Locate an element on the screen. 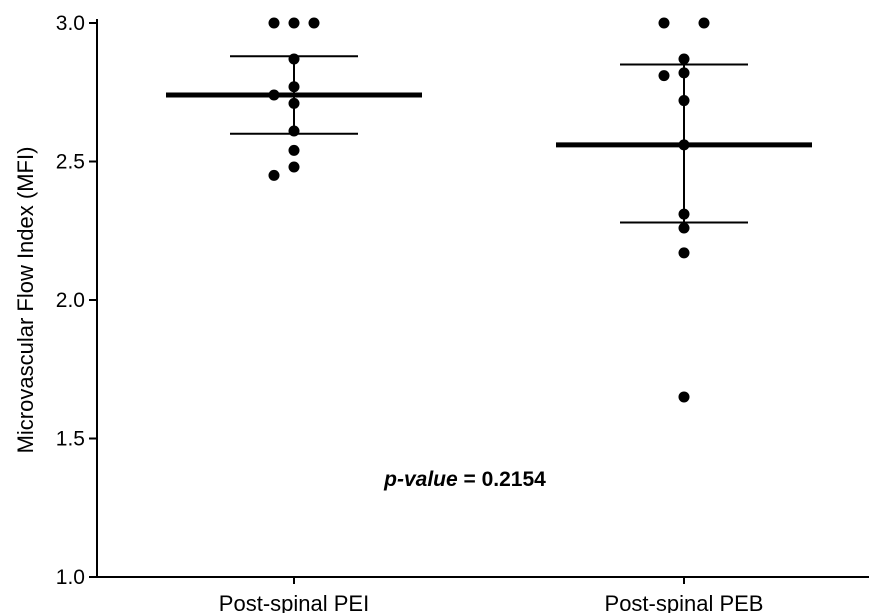 This screenshot has width=869, height=613. y-tick-label: 2.5 is located at coordinates (70, 162).